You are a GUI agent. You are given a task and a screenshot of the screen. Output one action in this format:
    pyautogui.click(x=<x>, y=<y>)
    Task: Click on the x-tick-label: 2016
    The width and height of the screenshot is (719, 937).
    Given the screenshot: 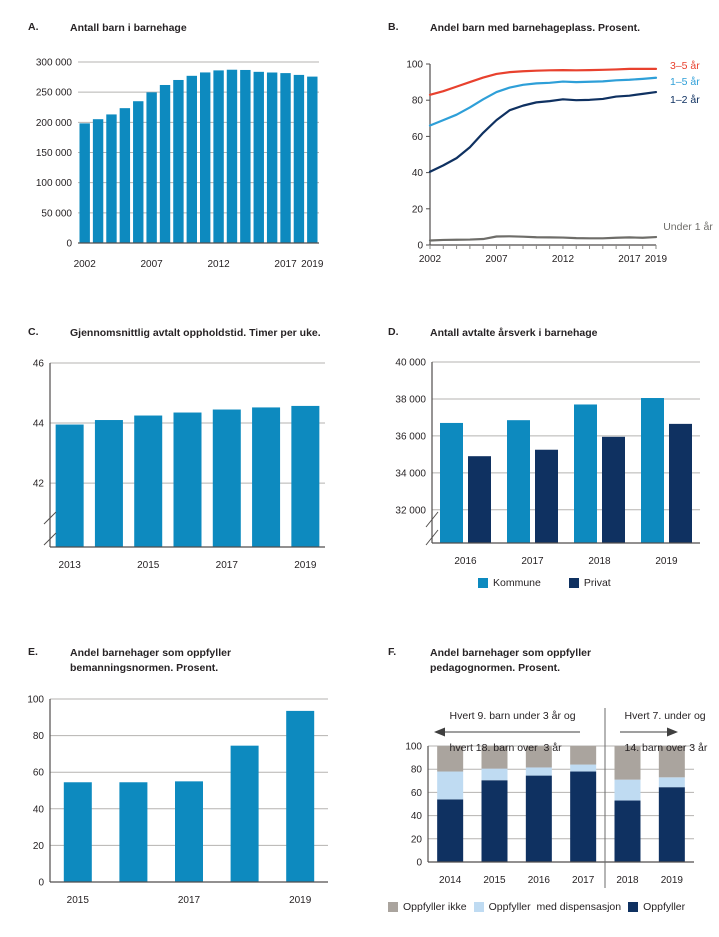 What is the action you would take?
    pyautogui.click(x=465, y=561)
    